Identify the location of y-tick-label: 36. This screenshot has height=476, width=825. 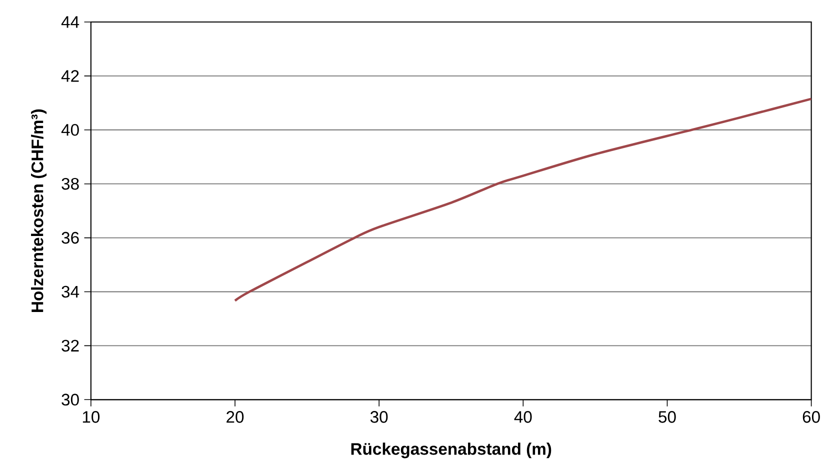
(70, 238).